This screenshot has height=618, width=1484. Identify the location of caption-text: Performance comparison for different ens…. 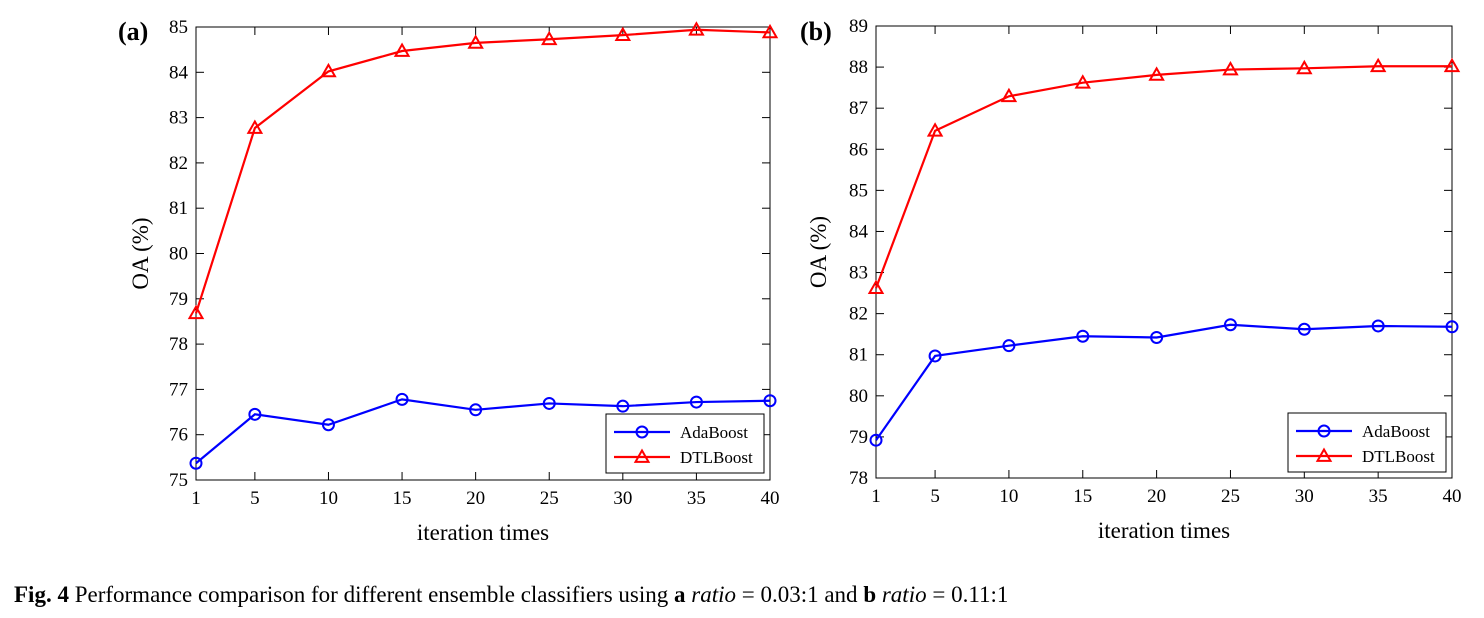
(371, 594).